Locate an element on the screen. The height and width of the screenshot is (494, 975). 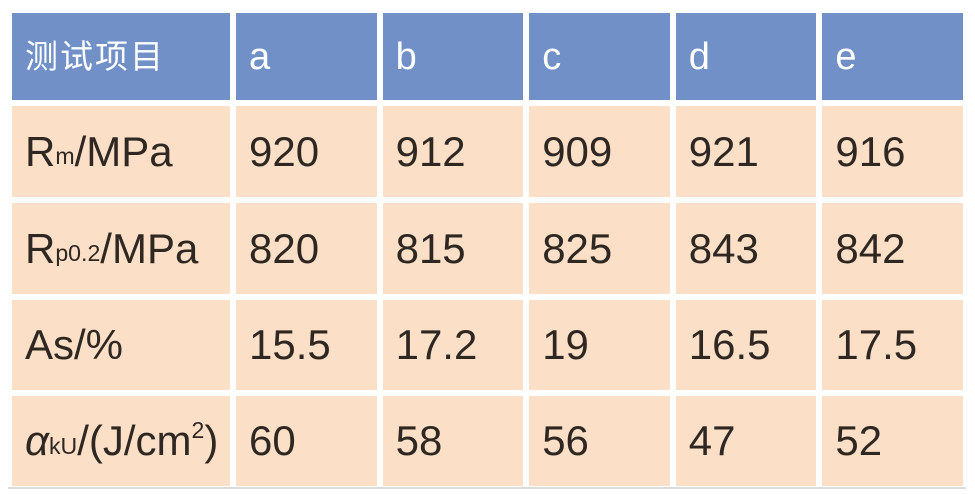
bottom-shadow-line is located at coordinates (487, 488).